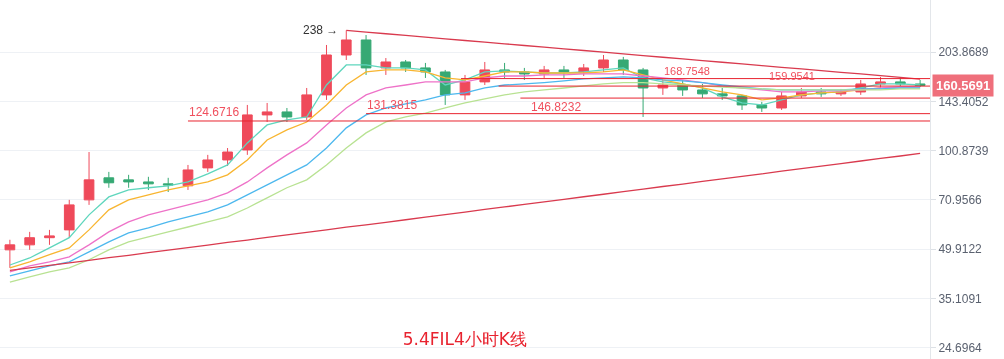  What do you see at coordinates (963, 150) in the screenshot?
I see `y-tick-label: 100.8739` at bounding box center [963, 150].